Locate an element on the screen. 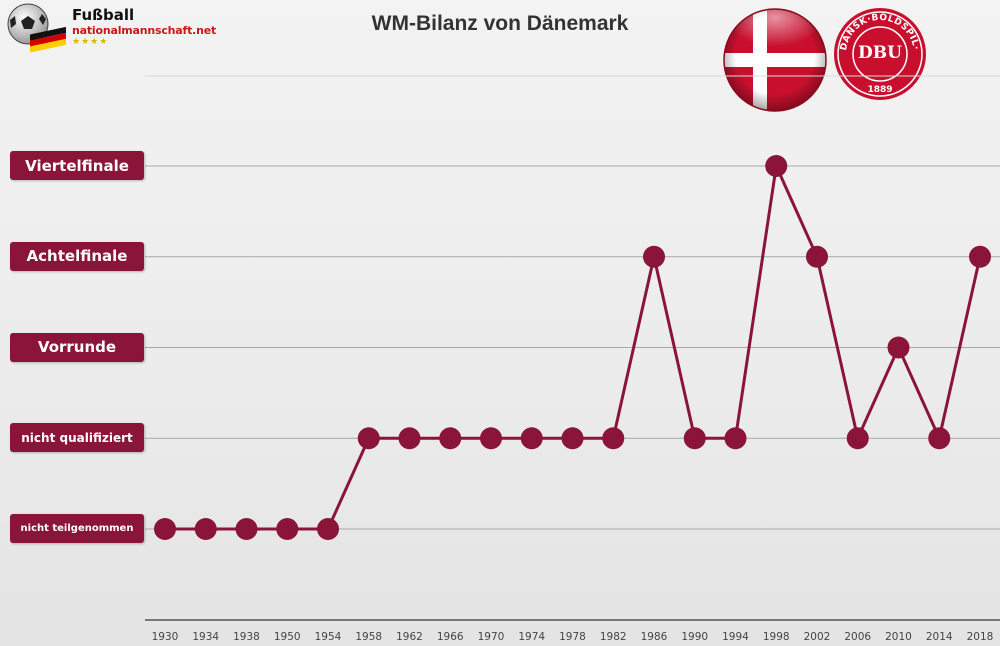 This screenshot has width=1000, height=646. denmark-flag-icon is located at coordinates (775, 60).